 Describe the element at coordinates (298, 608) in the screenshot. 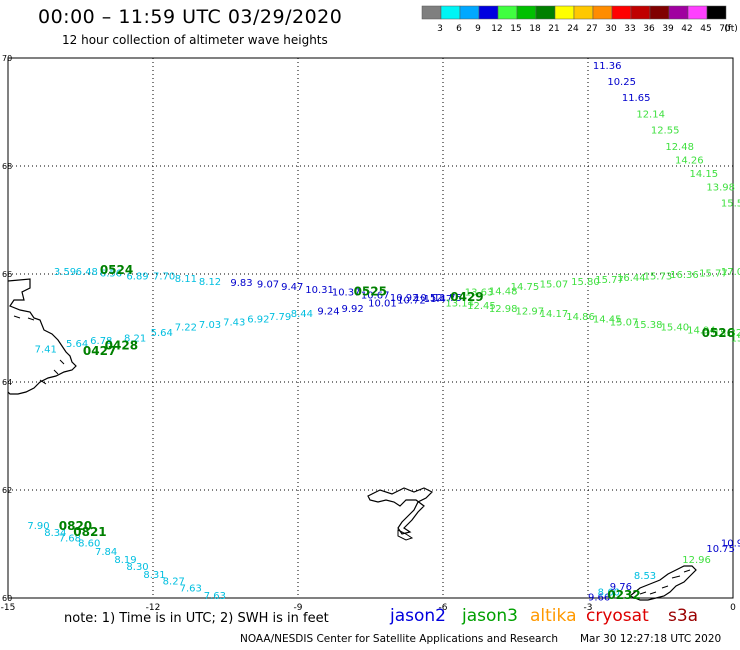

I see `lon-tick-label: -9` at that location.